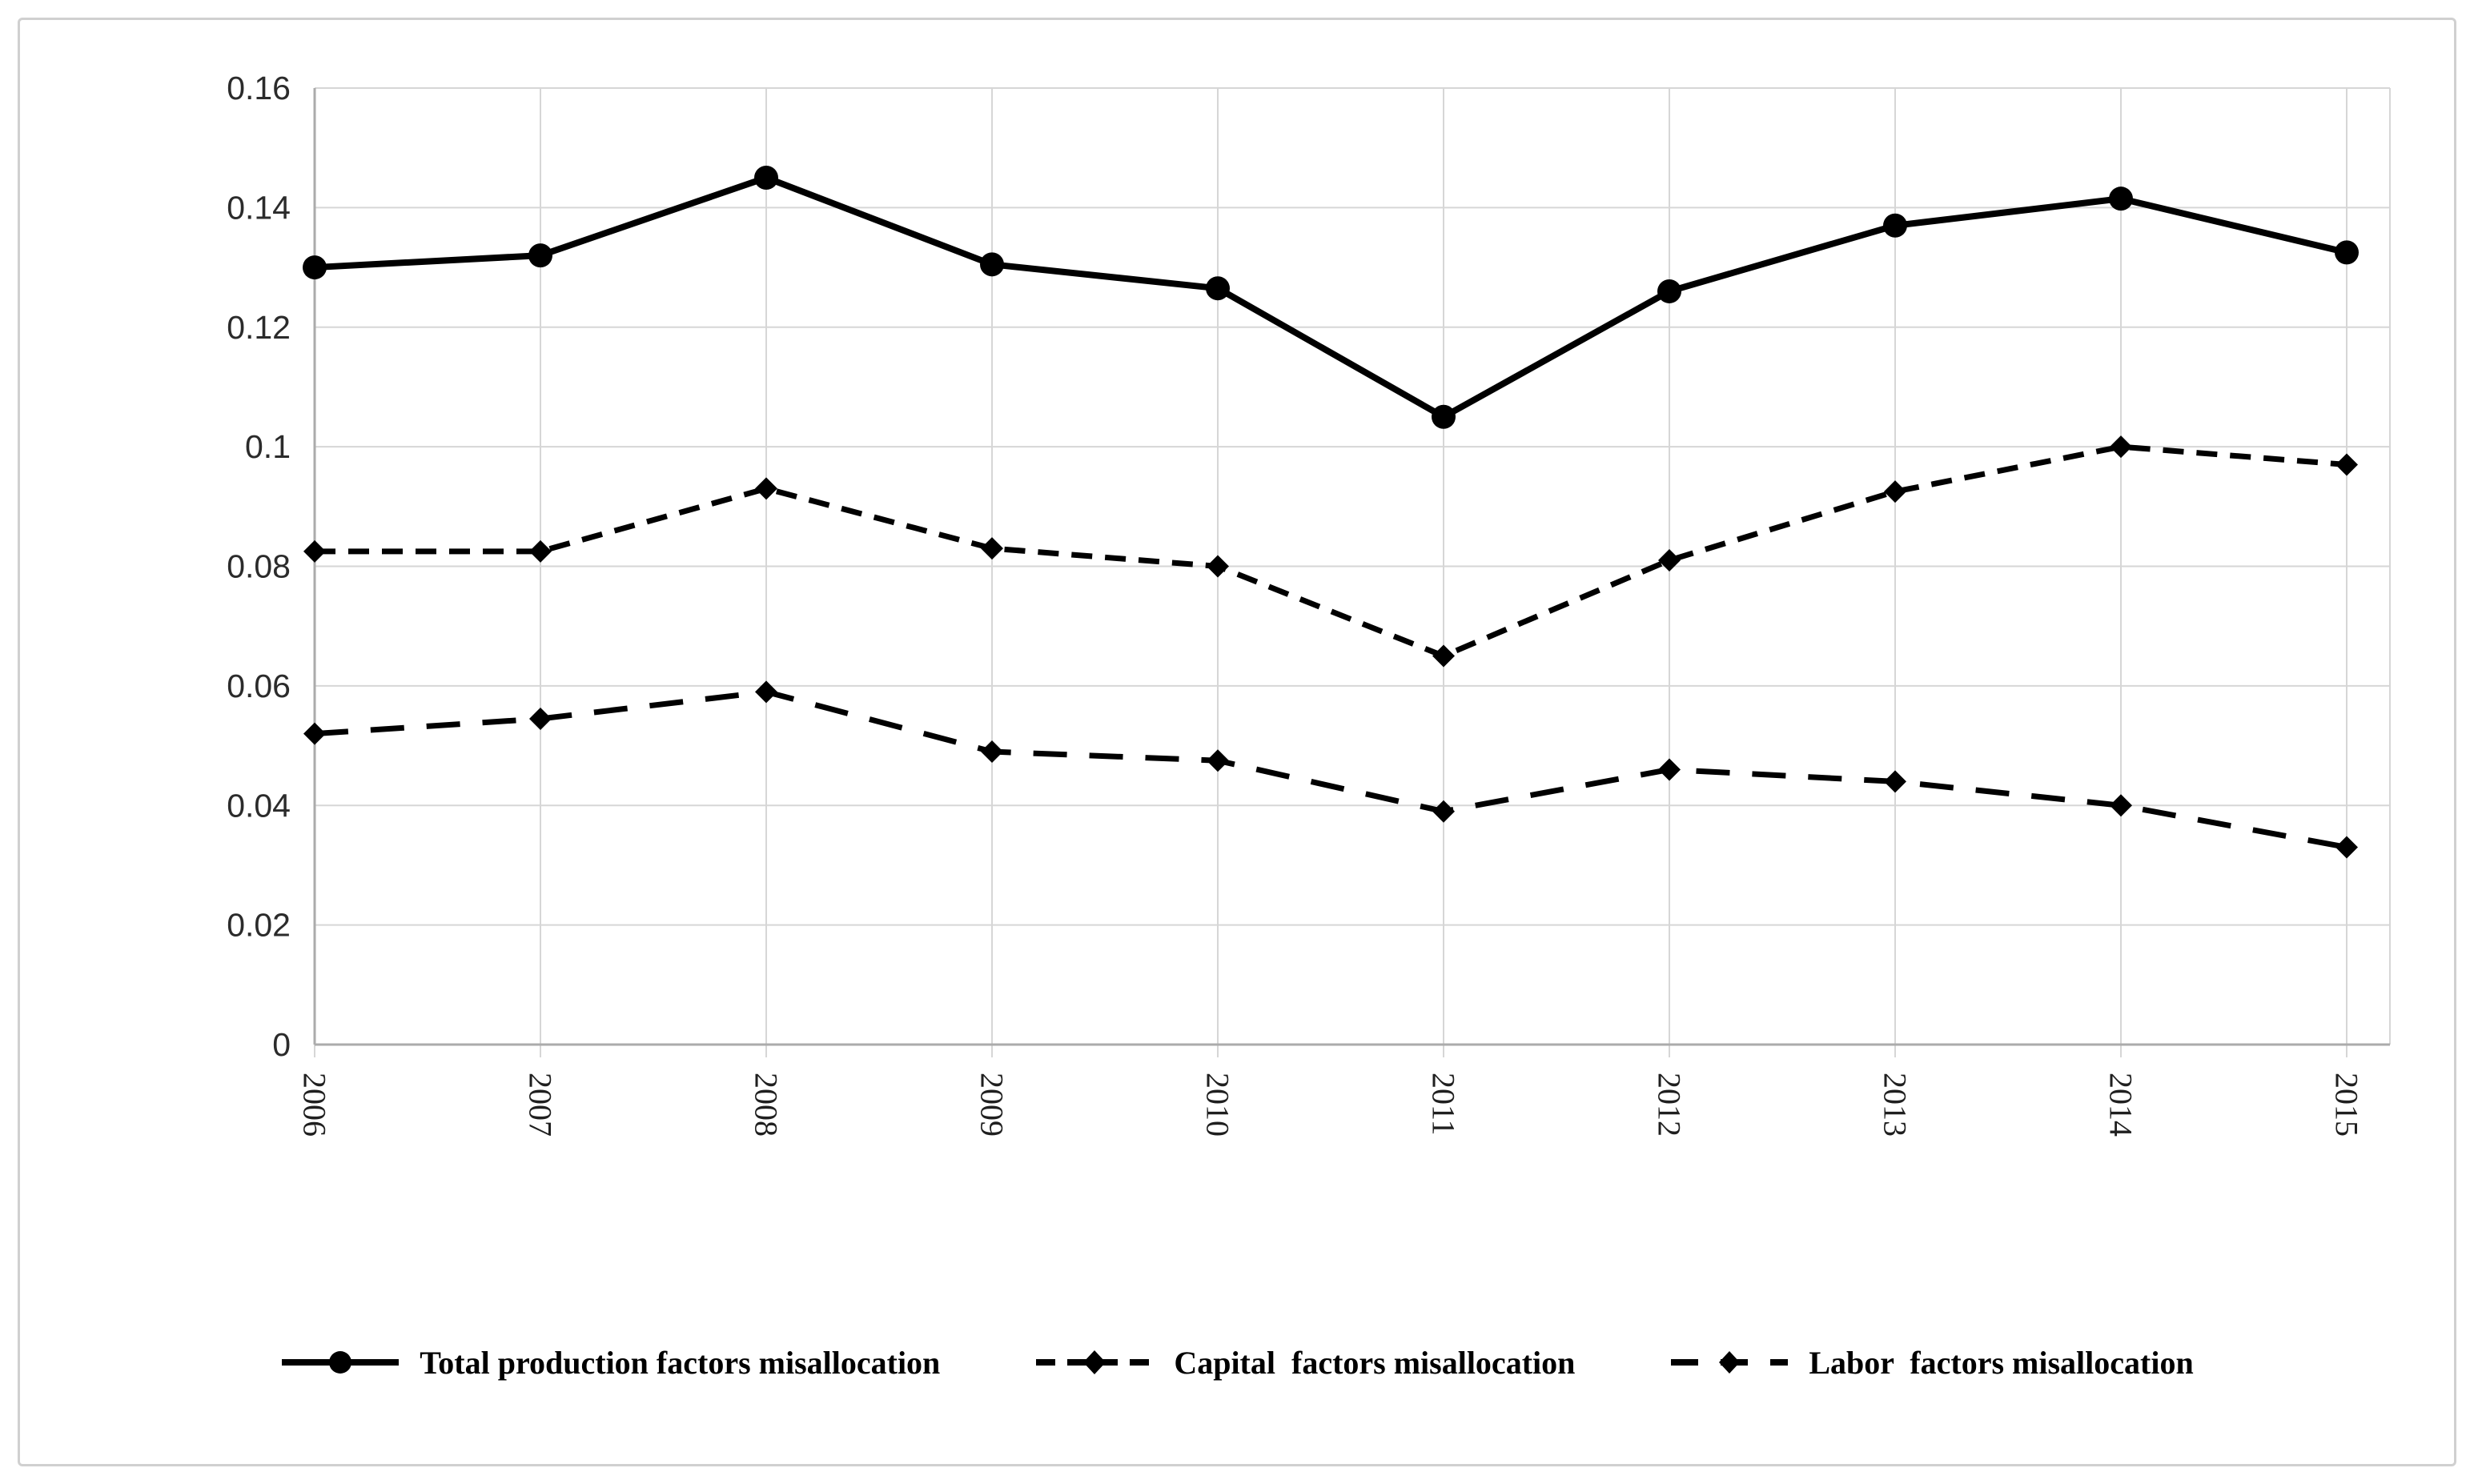  I want to click on y-axis-label: 0.1, so click(268, 446).